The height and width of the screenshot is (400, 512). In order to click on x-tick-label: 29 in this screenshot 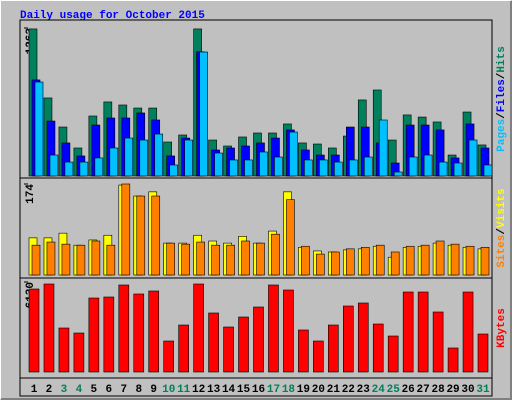, I will do `click(452, 390)`.